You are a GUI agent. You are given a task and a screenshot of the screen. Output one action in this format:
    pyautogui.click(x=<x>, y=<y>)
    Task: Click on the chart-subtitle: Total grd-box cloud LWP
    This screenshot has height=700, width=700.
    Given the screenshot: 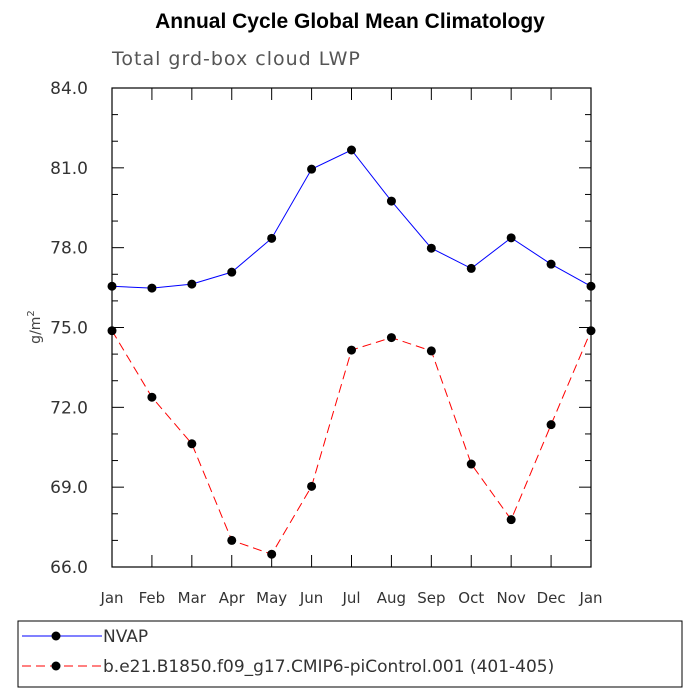 What is the action you would take?
    pyautogui.click(x=236, y=59)
    